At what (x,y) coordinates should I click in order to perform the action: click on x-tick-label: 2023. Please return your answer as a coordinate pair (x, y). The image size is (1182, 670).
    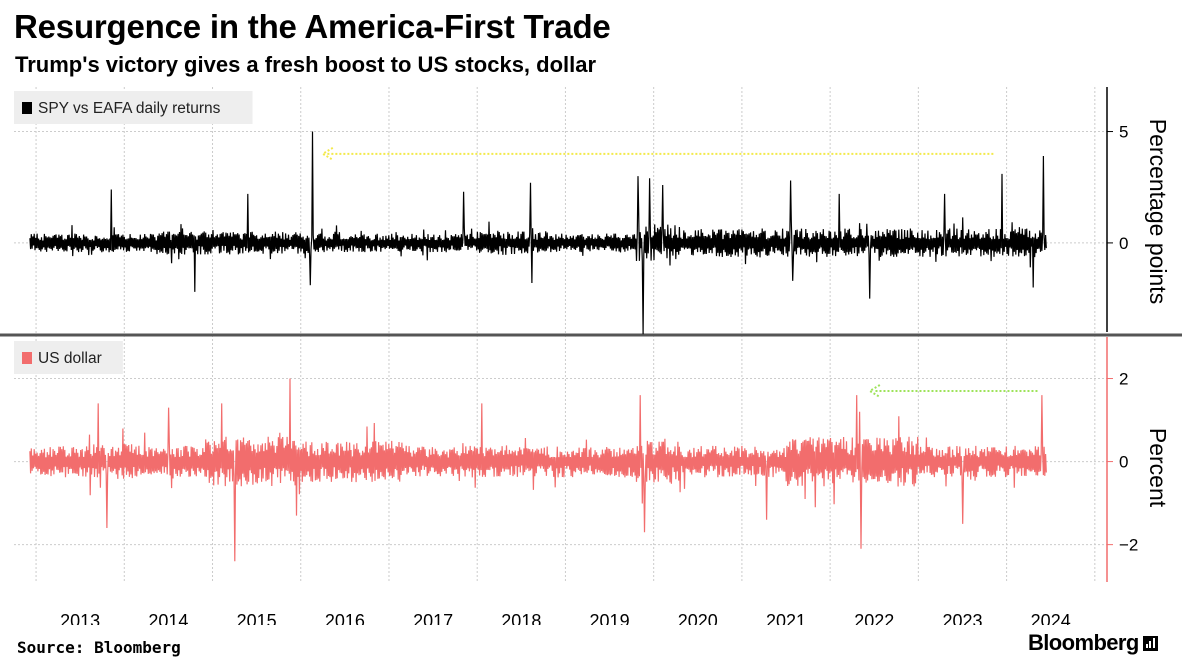
    Looking at the image, I should click on (962, 618).